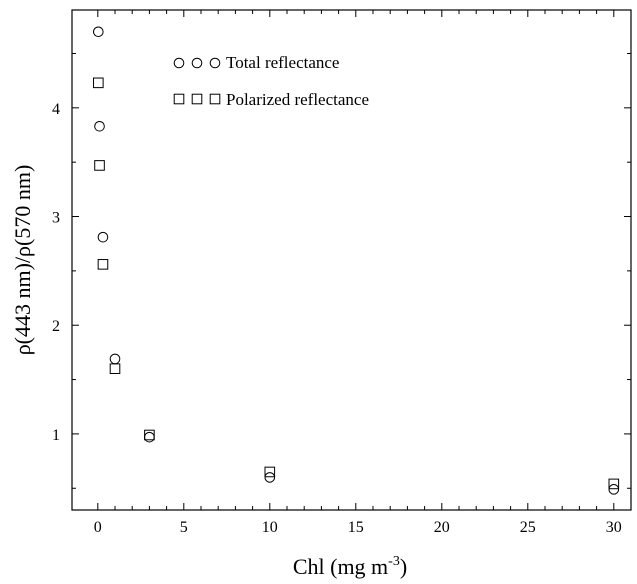 Image resolution: width=637 pixels, height=584 pixels. Describe the element at coordinates (56, 435) in the screenshot. I see `y-tick-label: 1` at that location.